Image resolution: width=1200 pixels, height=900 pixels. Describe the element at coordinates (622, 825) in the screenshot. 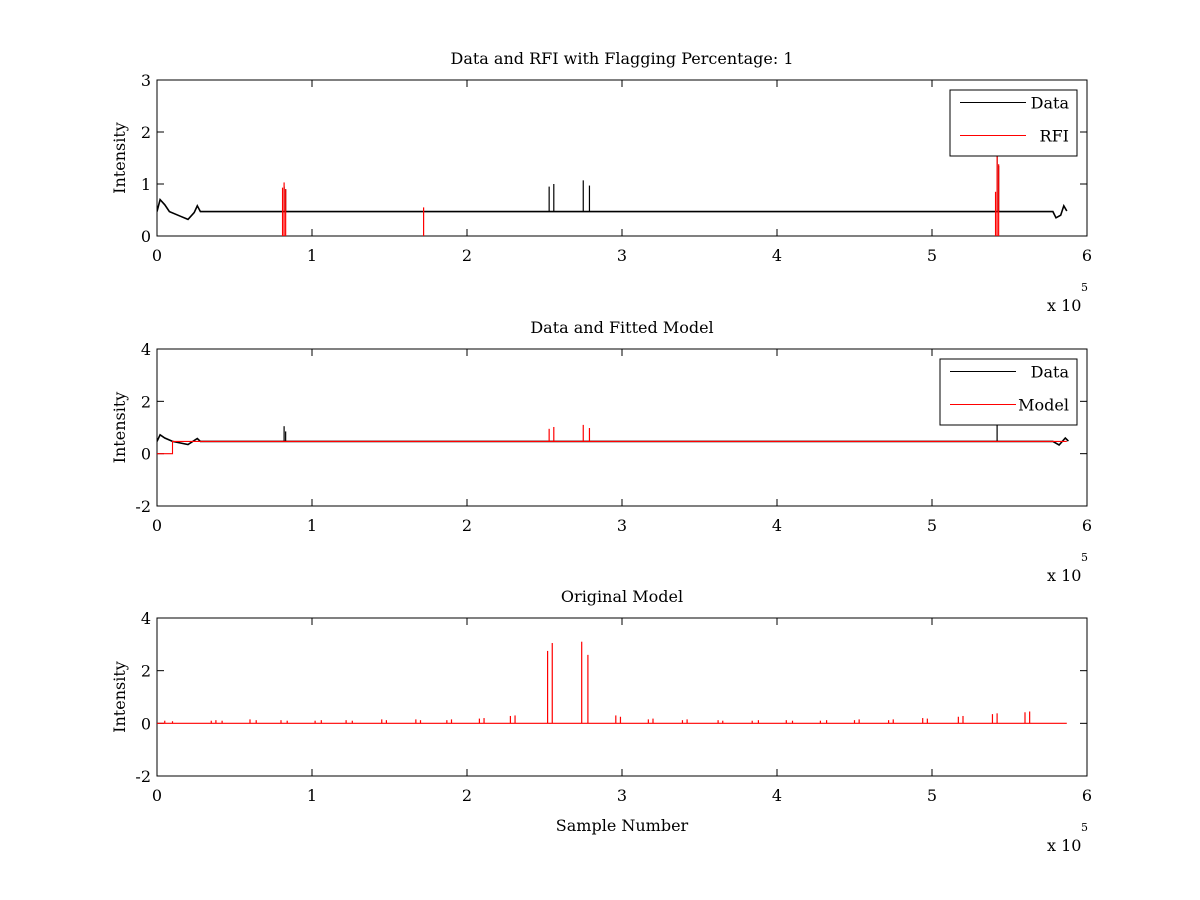

I see `x-axis-label: Sample Number` at that location.